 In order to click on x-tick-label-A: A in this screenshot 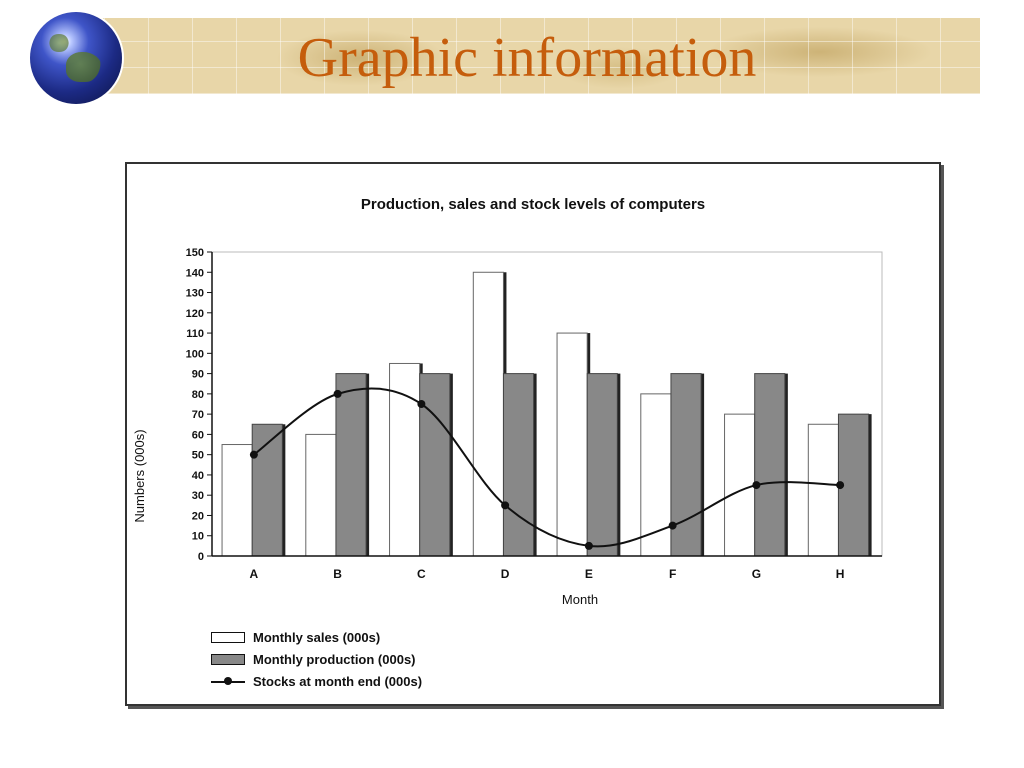, I will do `click(254, 574)`.